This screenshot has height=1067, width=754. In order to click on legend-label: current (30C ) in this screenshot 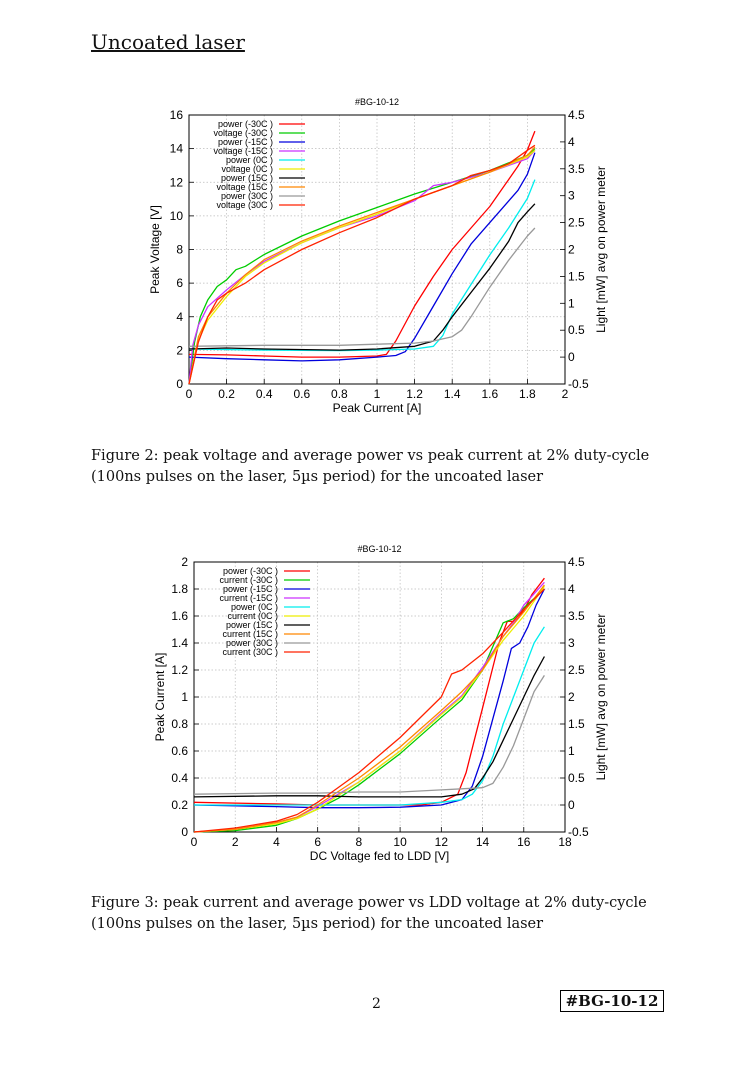, I will do `click(250, 652)`.